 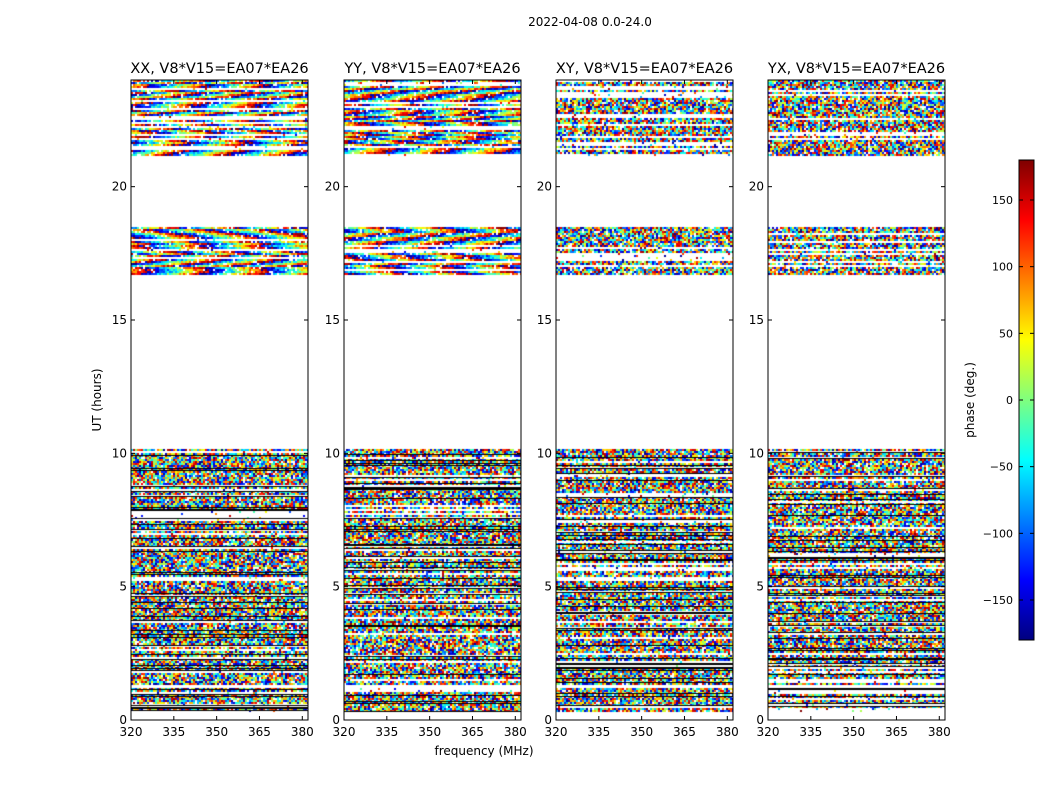 What do you see at coordinates (590, 22) in the screenshot?
I see `figure-suptitle: 2022-04-08 0.0-24.0` at bounding box center [590, 22].